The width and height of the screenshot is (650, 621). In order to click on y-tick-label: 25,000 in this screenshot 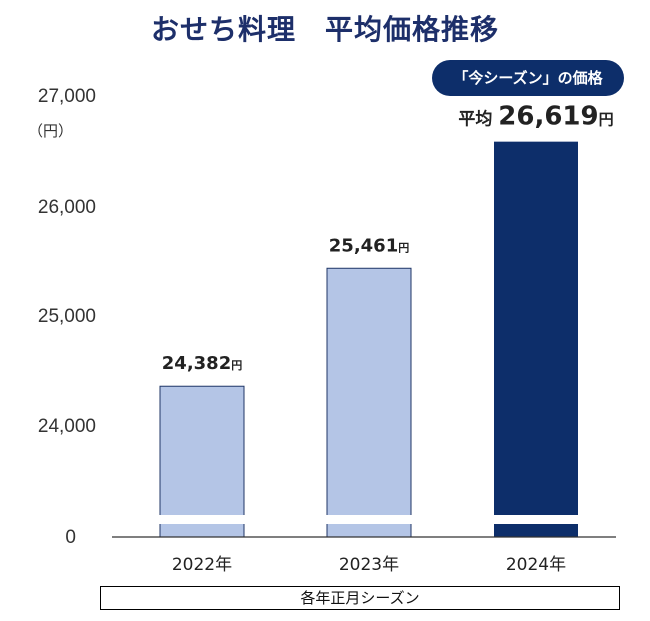, I will do `click(66, 316)`.